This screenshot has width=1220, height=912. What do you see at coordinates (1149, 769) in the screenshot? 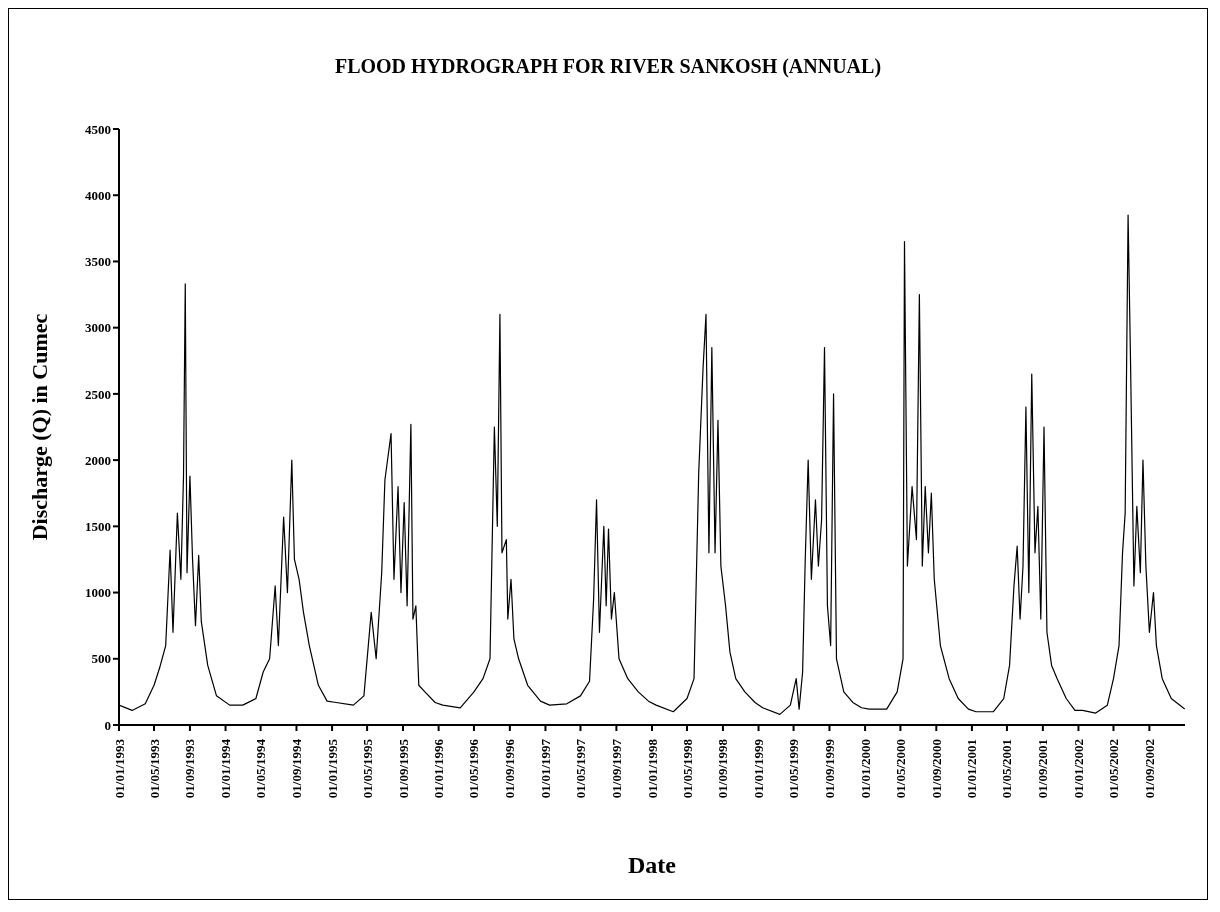
I see `x-tick-label: 01/09/2002` at bounding box center [1149, 769].